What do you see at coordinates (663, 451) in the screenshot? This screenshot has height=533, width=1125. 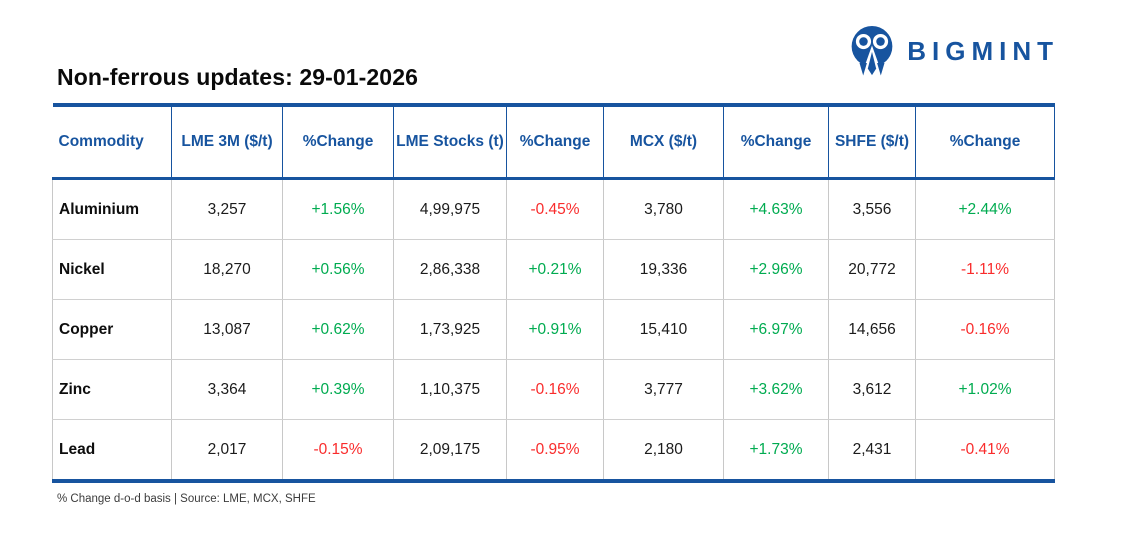 I see `cell-mcx: 2,180` at bounding box center [663, 451].